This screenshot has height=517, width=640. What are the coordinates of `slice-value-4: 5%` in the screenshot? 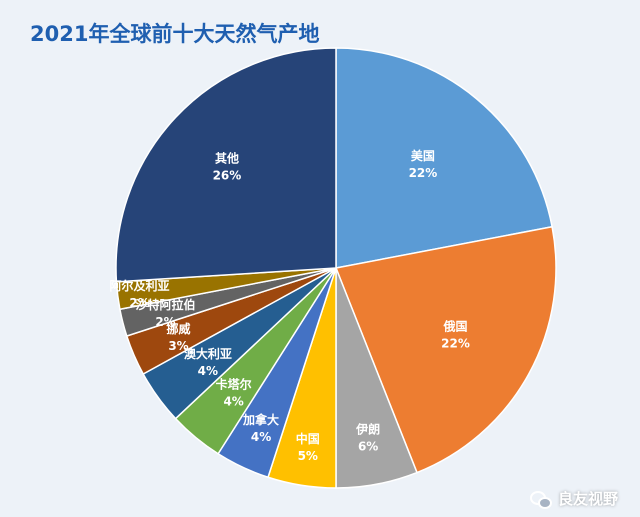 It's located at (308, 456).